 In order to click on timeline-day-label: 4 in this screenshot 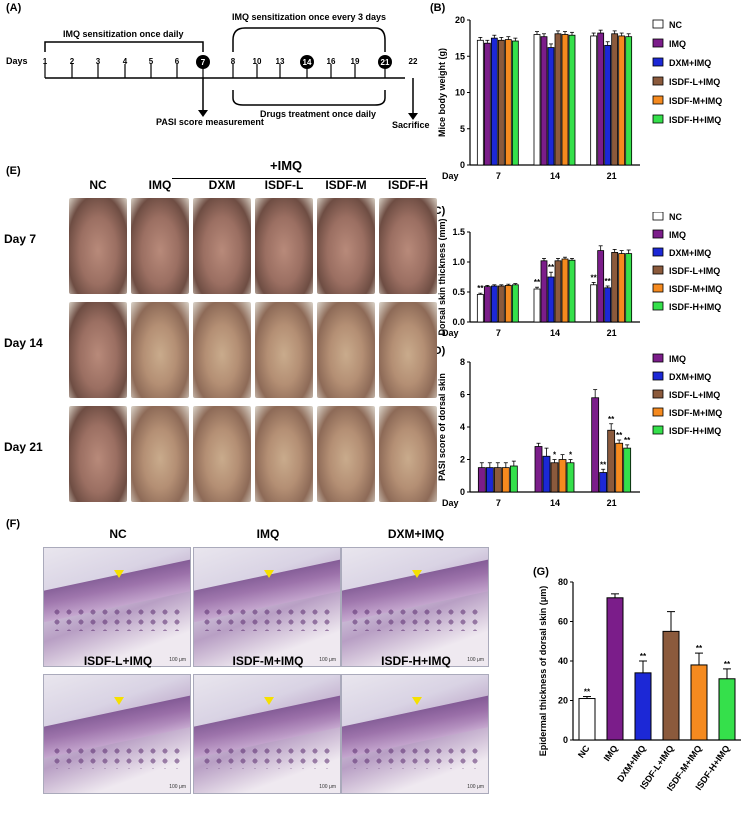, I will do `click(125, 61)`.